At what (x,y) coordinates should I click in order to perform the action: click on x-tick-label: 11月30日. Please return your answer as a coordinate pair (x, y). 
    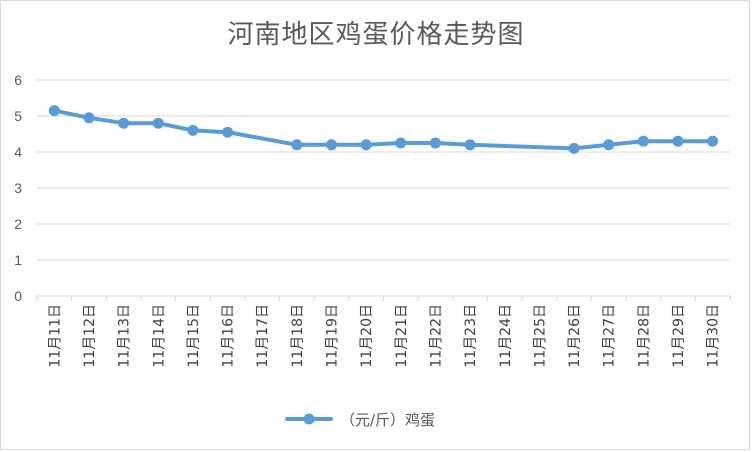
    Looking at the image, I should click on (714, 336).